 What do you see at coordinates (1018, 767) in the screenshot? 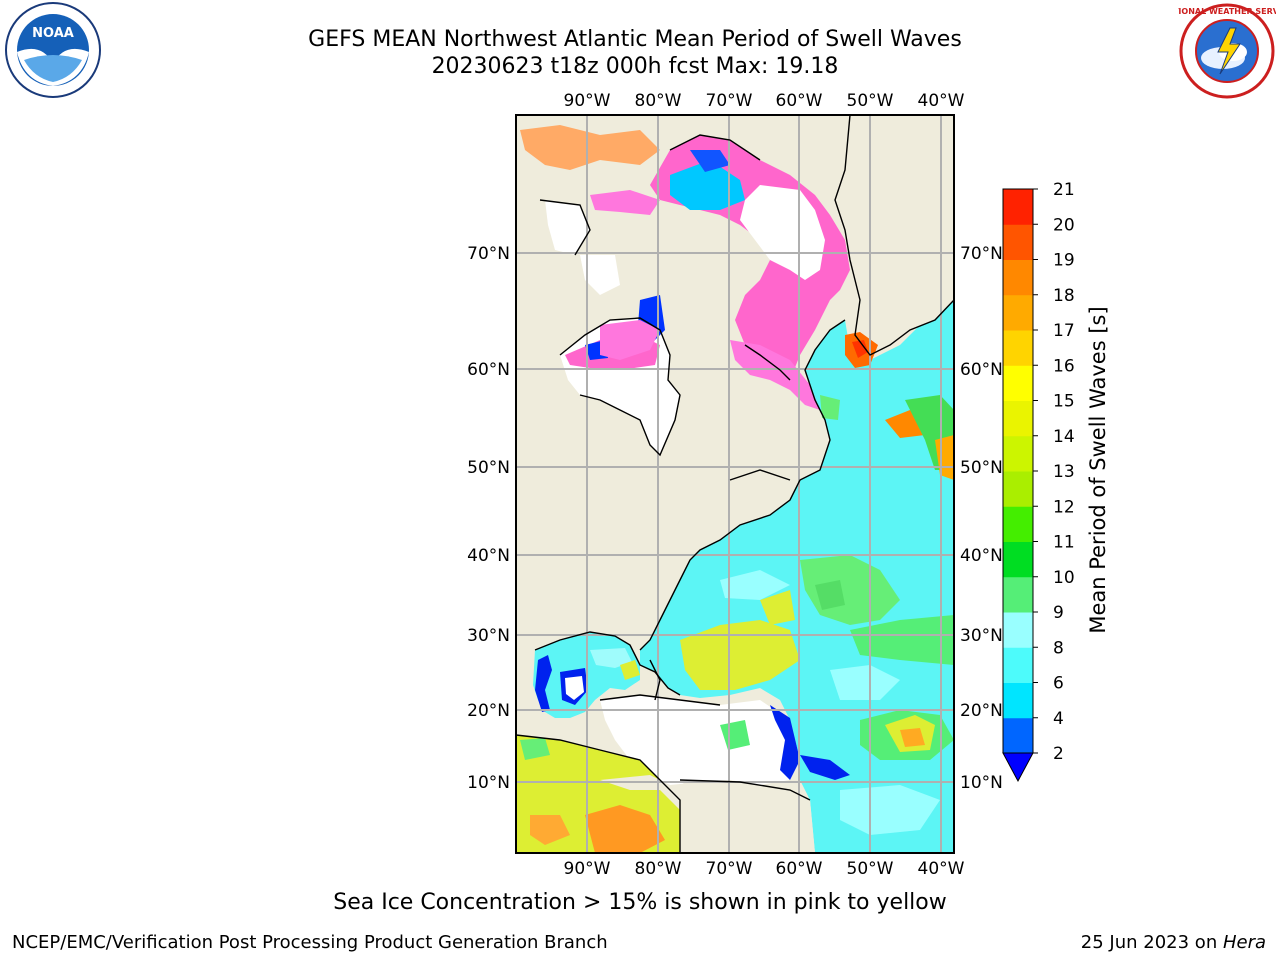
I see `colorbar-under-triangle` at bounding box center [1018, 767].